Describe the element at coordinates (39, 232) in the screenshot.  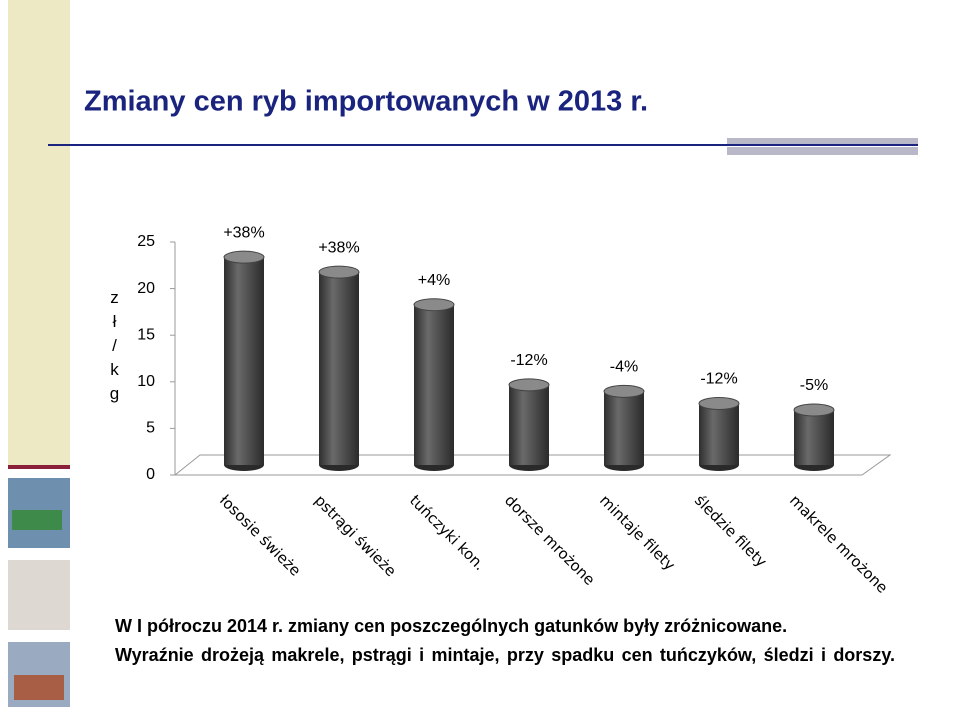
I see `decor-band` at that location.